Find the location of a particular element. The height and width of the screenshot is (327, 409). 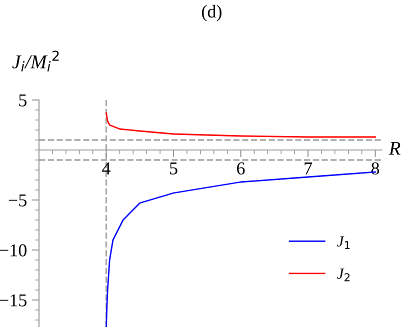

x-axis-title: R is located at coordinates (394, 148).